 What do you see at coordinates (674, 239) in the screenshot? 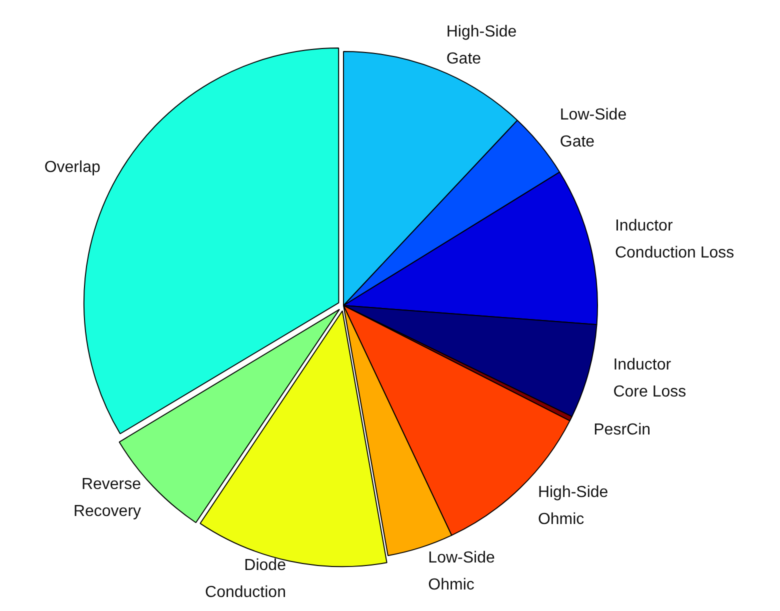
I see `slice-label: Inductor Conduction Loss` at bounding box center [674, 239].